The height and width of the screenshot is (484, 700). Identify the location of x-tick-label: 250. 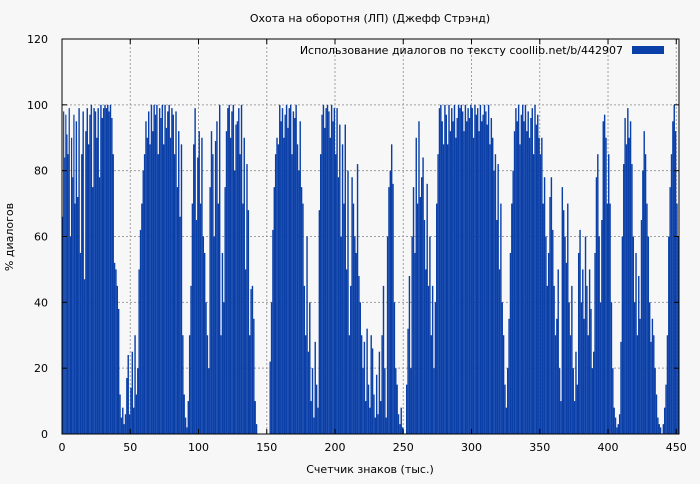
(403, 447).